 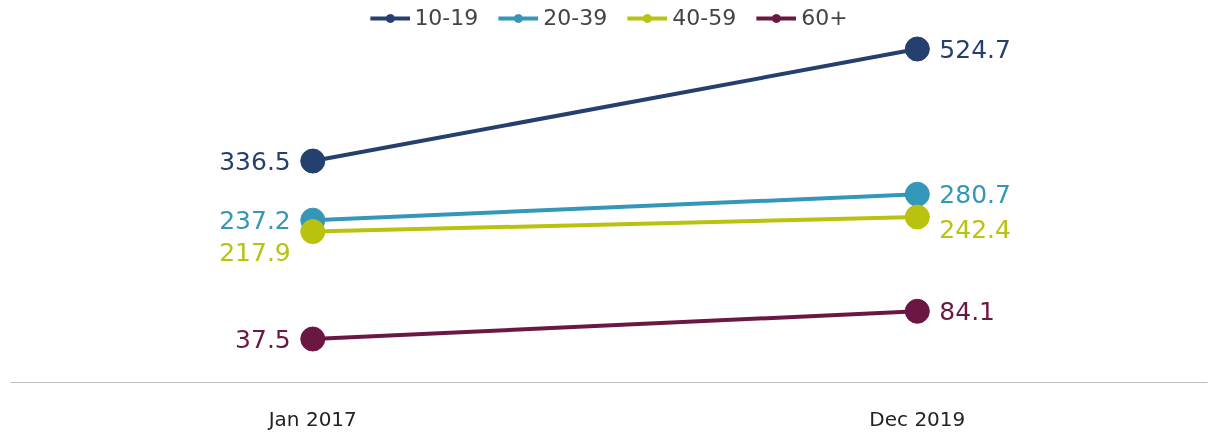 I want to click on data-label: 280.7, so click(x=975, y=195).